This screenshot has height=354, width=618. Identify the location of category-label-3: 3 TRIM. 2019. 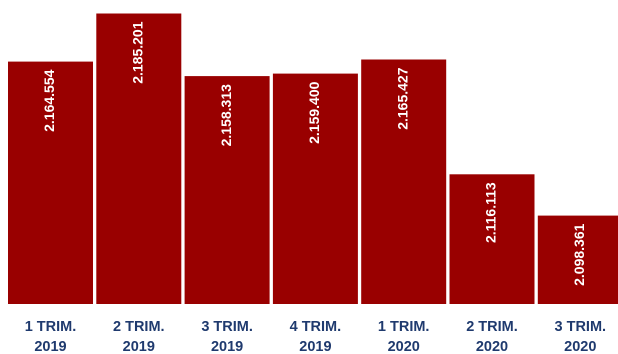
(227, 336).